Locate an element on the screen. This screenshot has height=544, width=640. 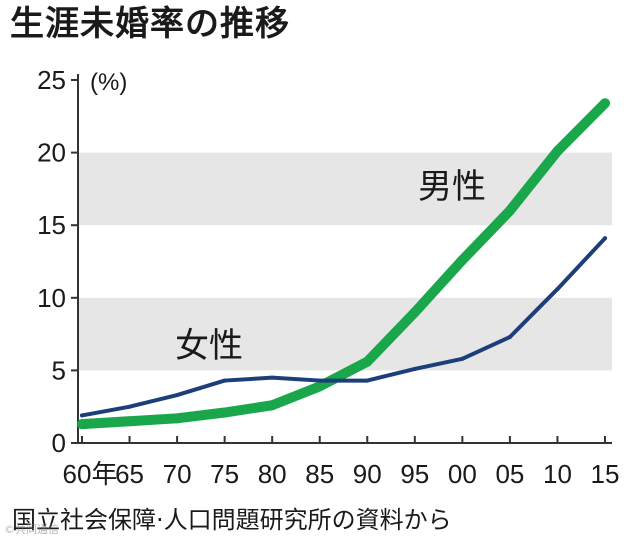
x-tick-label-0: 60年 is located at coordinates (90, 474).